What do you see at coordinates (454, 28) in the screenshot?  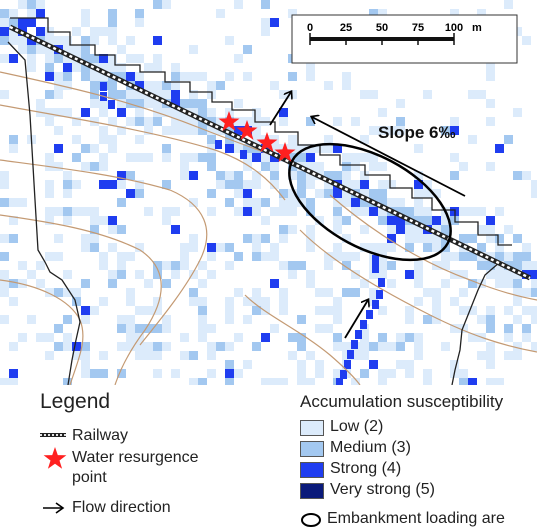 I see `scale-tick-label: 100` at bounding box center [454, 28].